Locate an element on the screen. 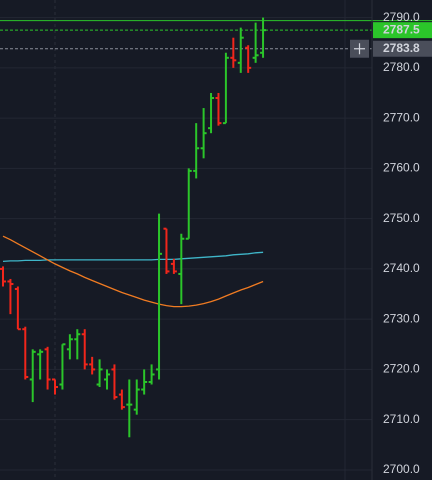  y-tick-label: 2720.0 is located at coordinates (401, 369).